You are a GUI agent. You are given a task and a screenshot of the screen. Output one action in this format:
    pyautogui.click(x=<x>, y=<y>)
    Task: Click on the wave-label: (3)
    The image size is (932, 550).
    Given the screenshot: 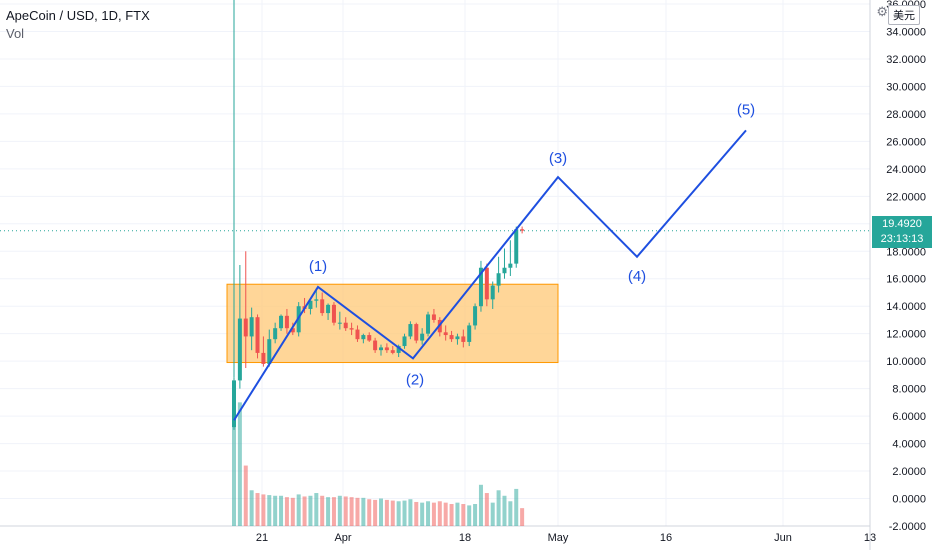 What is the action you would take?
    pyautogui.click(x=558, y=158)
    